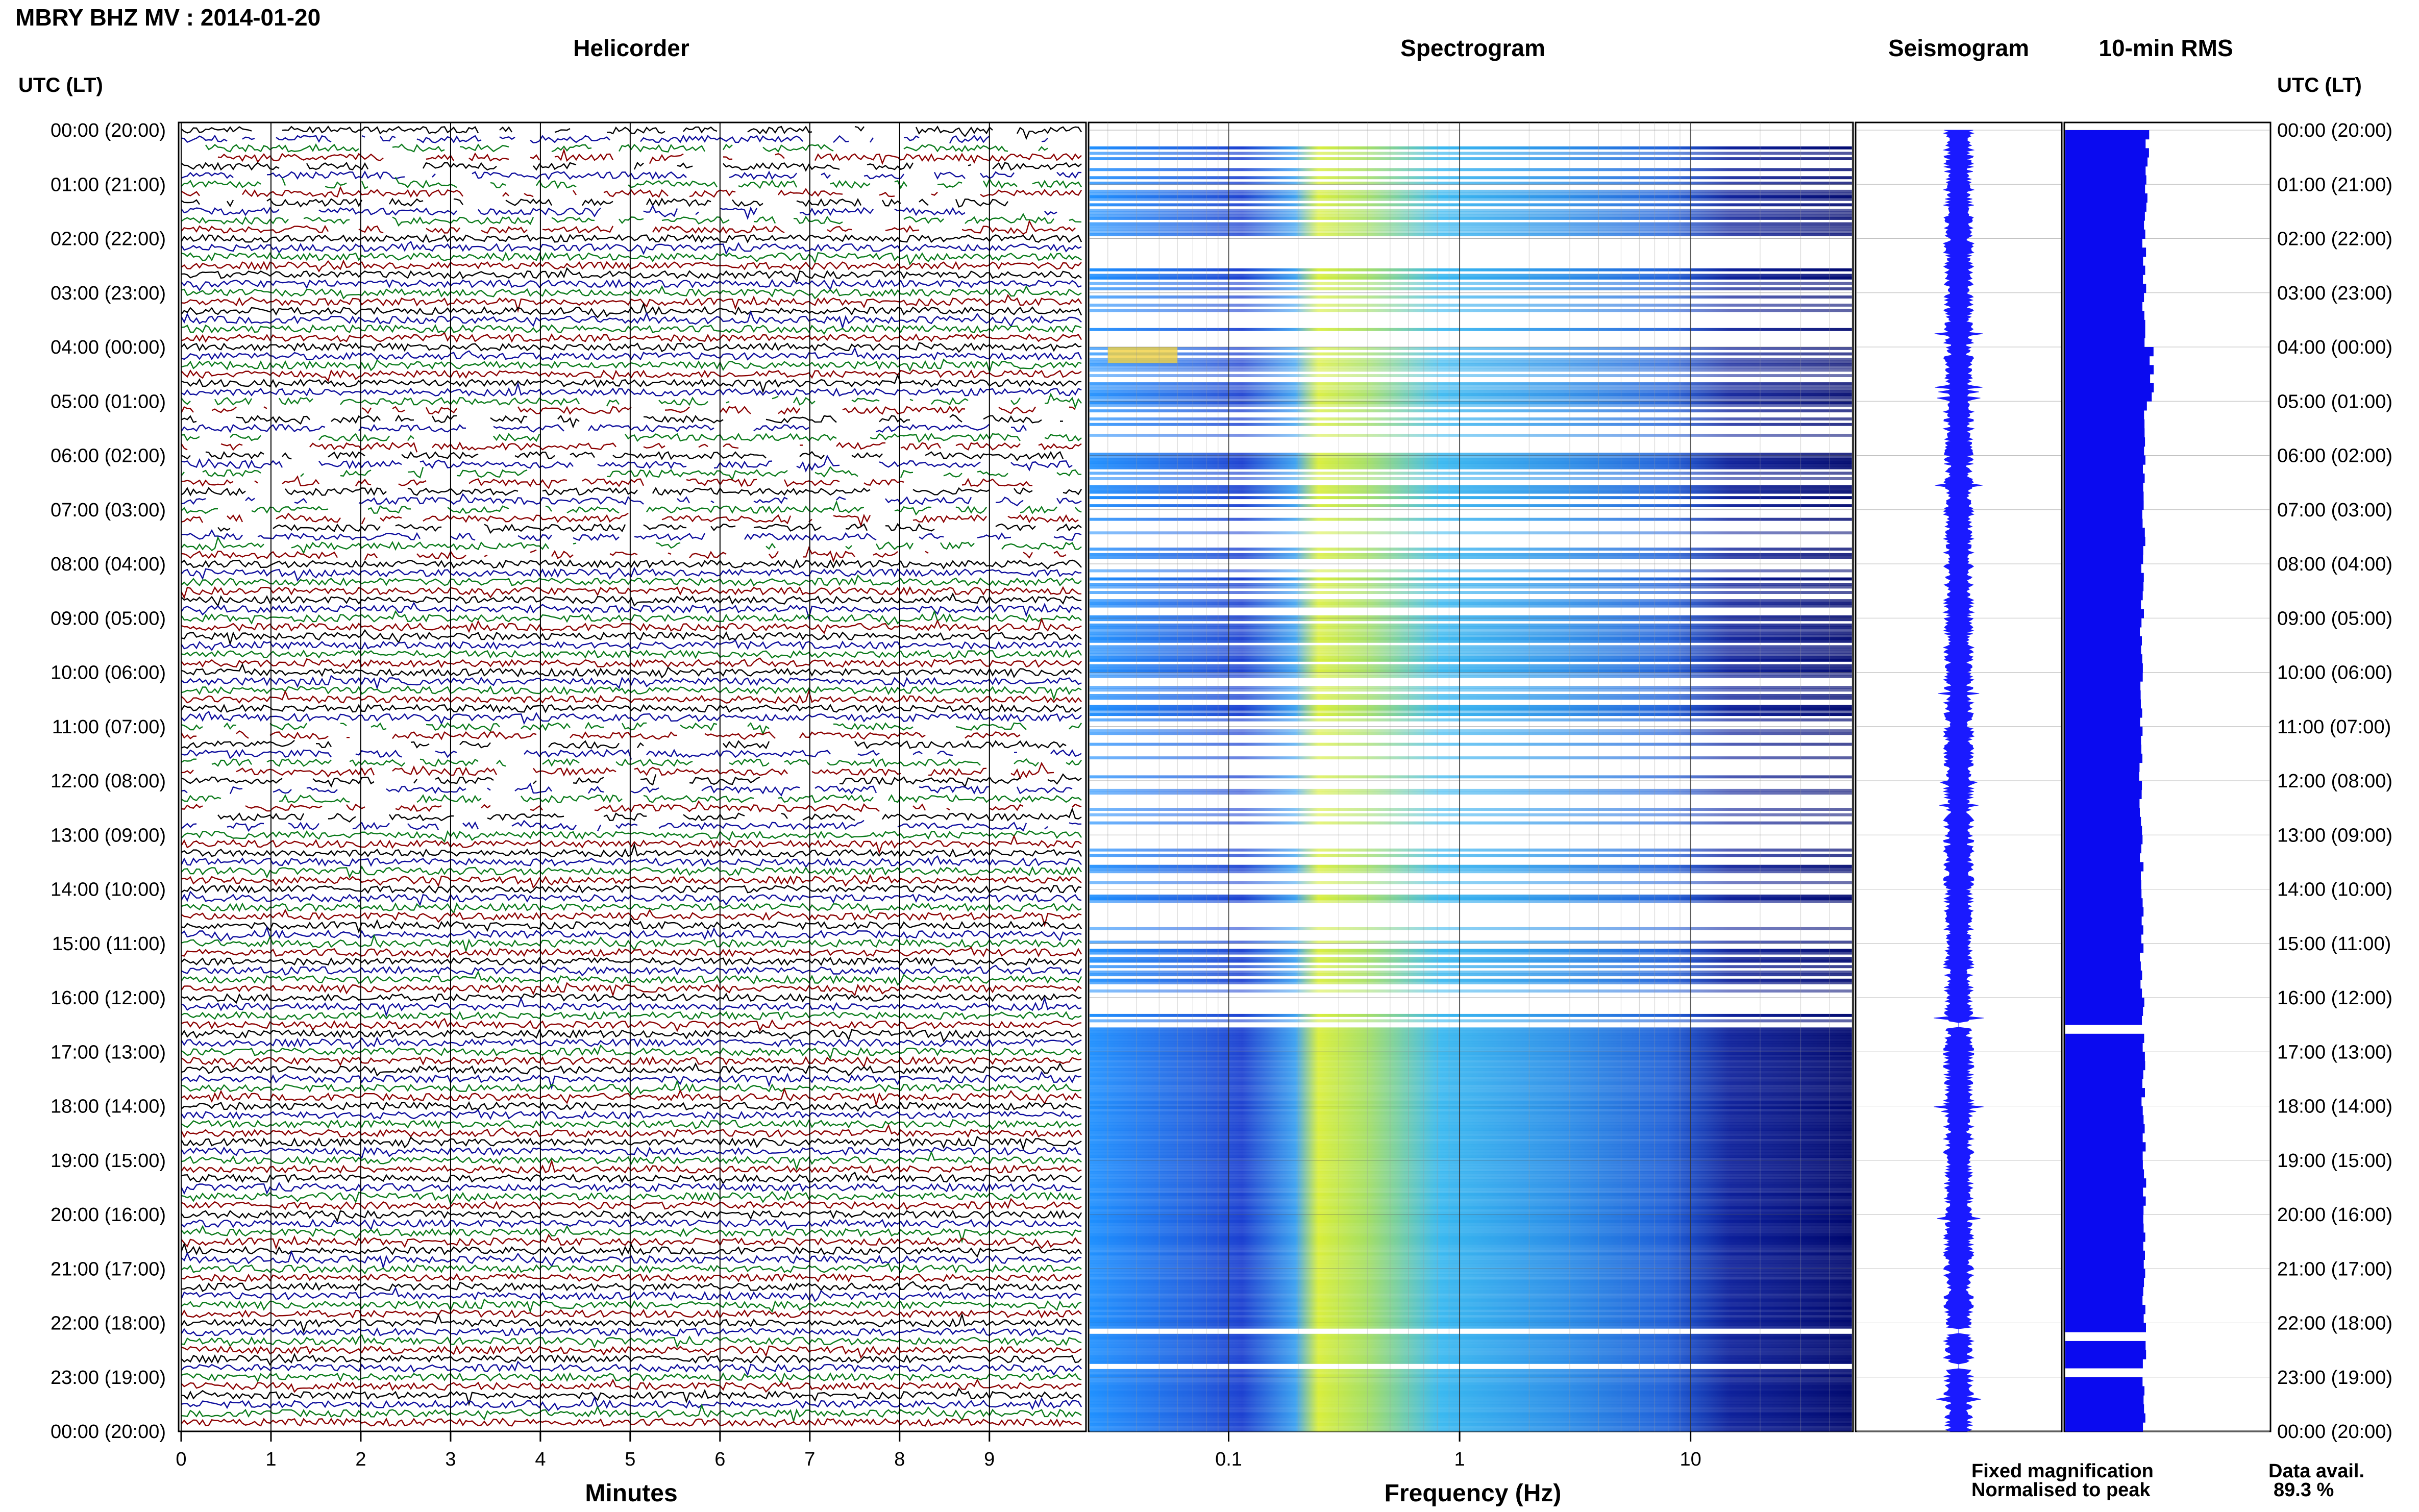  I want to click on helicorder-tick-label: 7, so click(809, 1459).